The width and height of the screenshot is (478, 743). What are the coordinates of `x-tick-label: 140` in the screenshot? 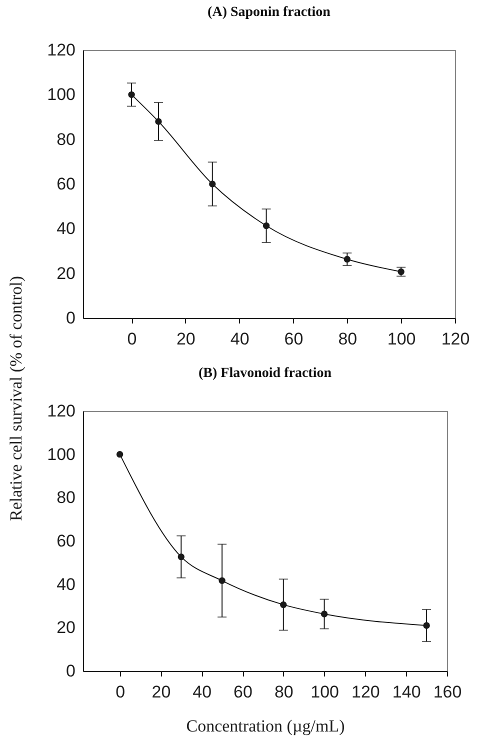 It's located at (406, 692).